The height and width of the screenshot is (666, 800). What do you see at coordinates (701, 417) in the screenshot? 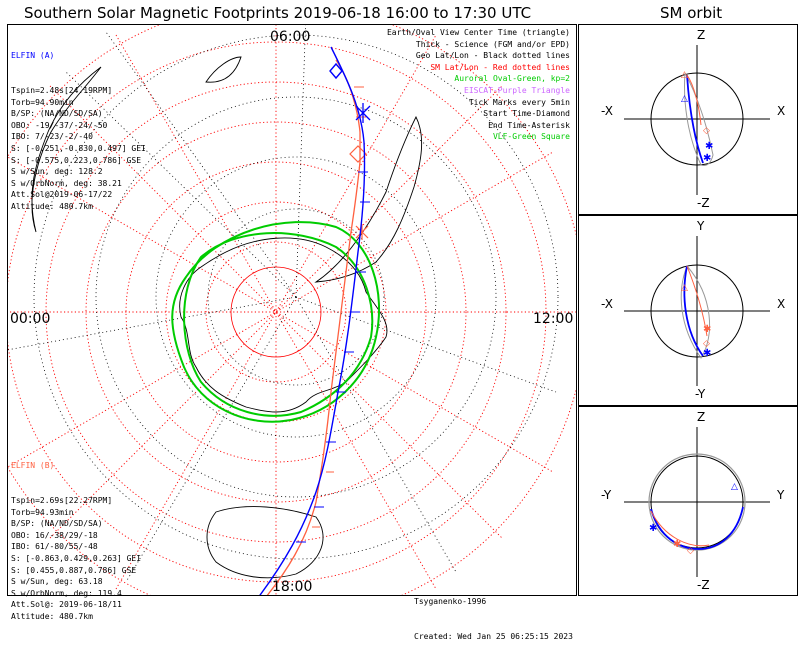
I see `orbit-yz-top: Z` at bounding box center [701, 417].